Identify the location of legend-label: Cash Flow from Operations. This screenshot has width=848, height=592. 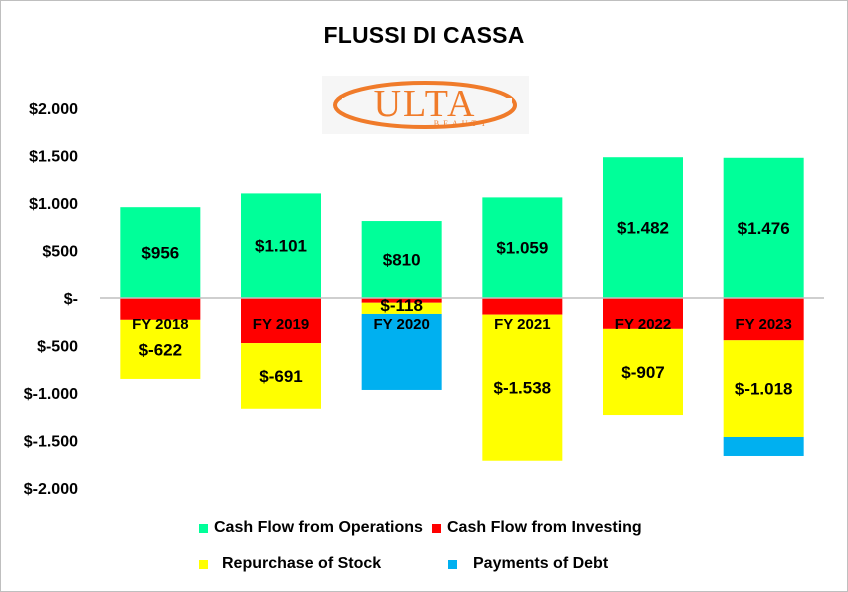
(318, 527).